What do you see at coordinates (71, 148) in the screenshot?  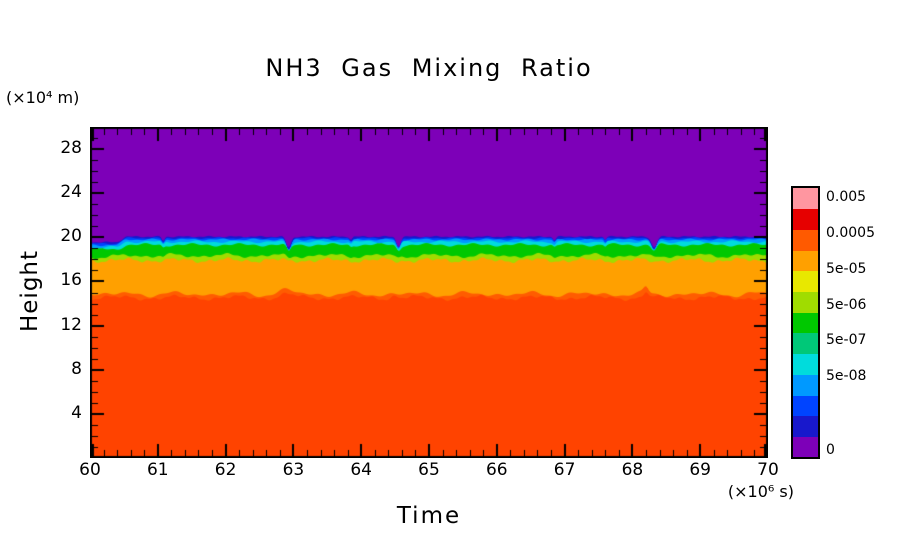 I see `y-tick-label: 28` at bounding box center [71, 148].